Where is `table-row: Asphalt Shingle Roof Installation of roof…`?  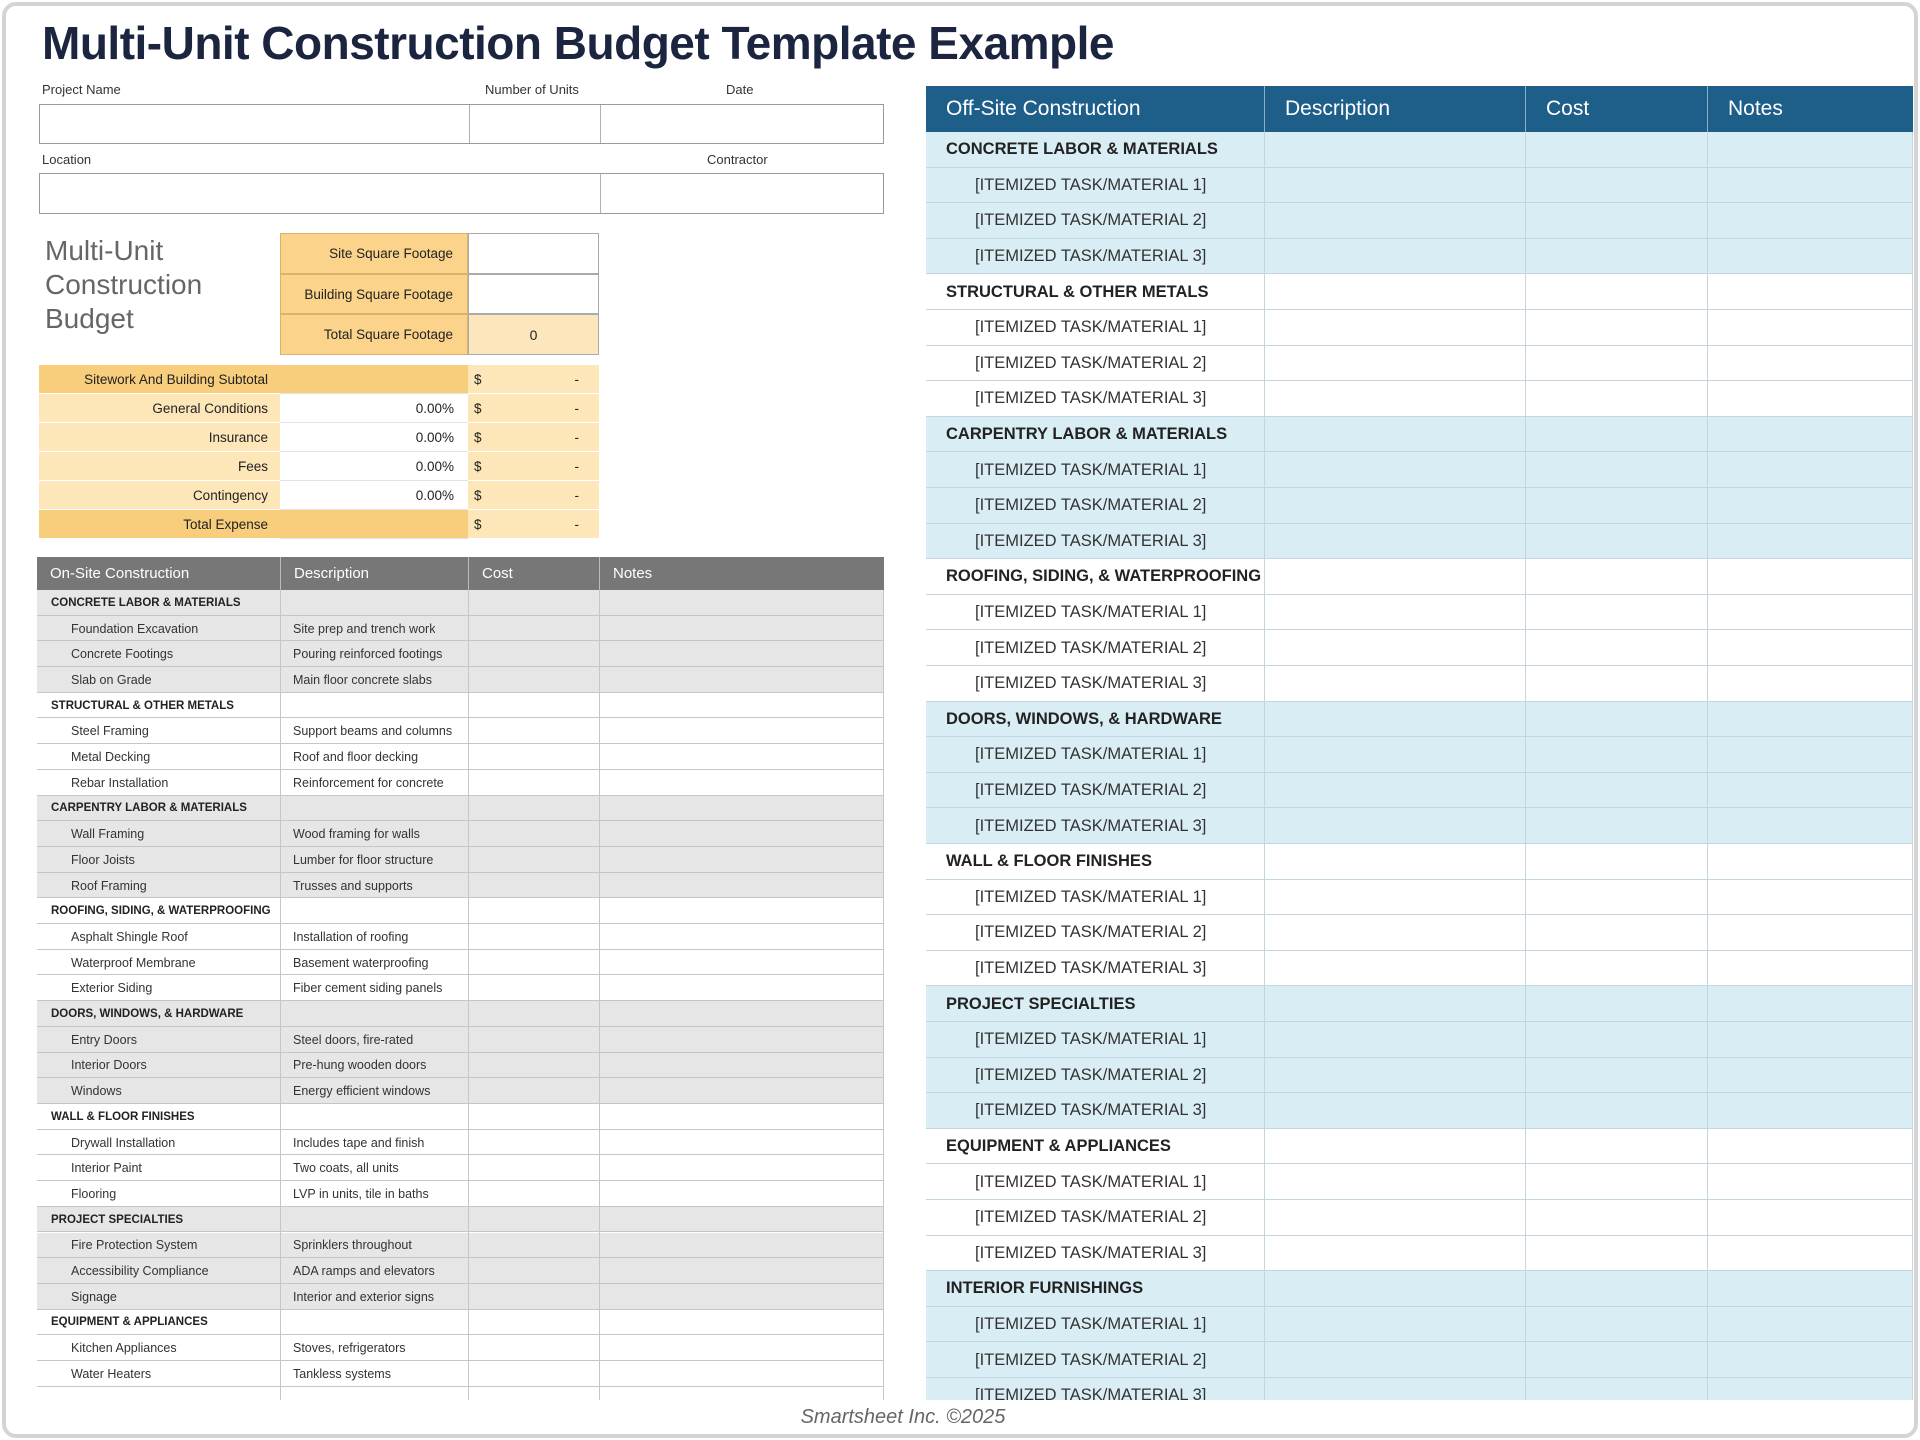 table-row: Asphalt Shingle Roof Installation of roof… is located at coordinates (460, 937).